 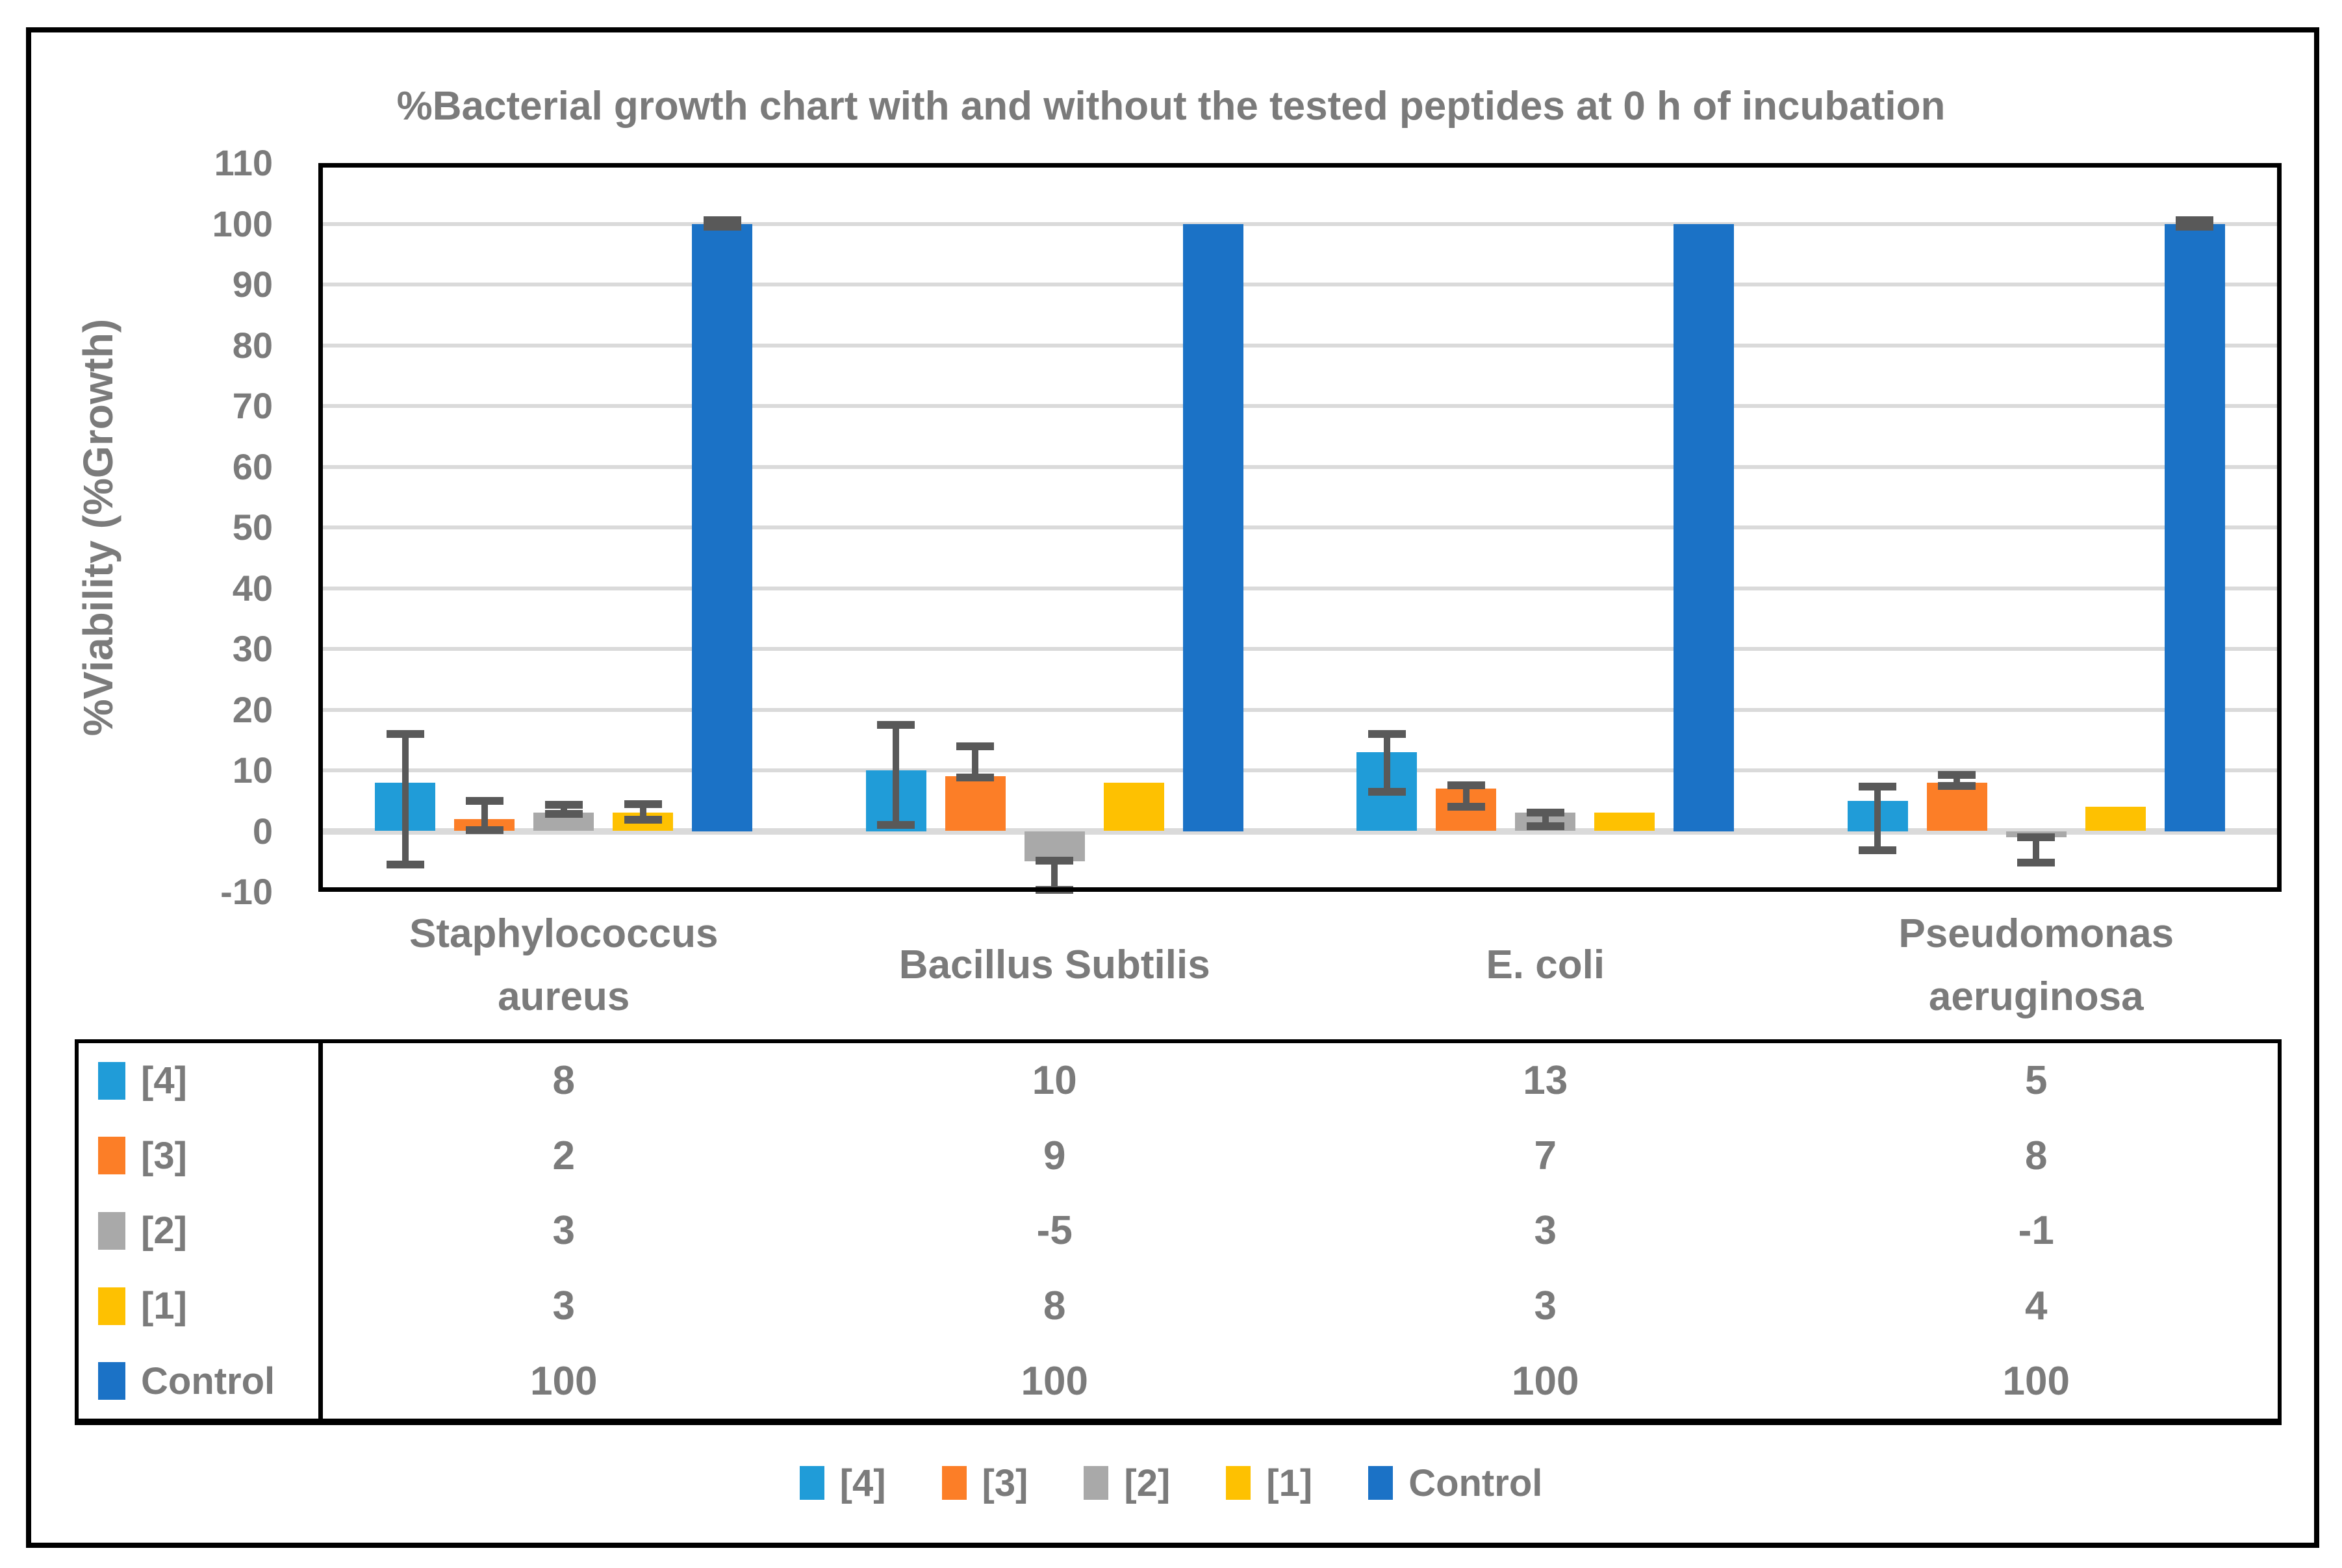 What do you see at coordinates (243, 223) in the screenshot?
I see `y-axis-tick-label: 100` at bounding box center [243, 223].